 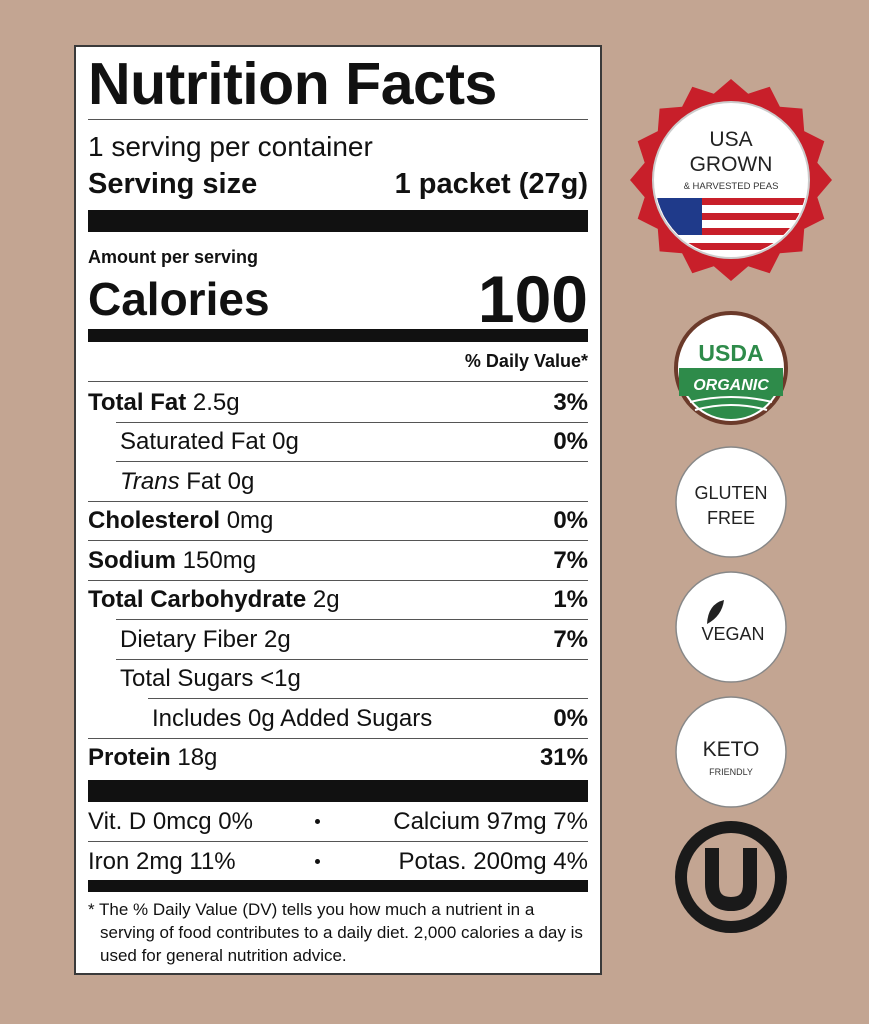 I want to click on nutrient-row: Dietary Fiber 2g 7%, so click(x=354, y=640).